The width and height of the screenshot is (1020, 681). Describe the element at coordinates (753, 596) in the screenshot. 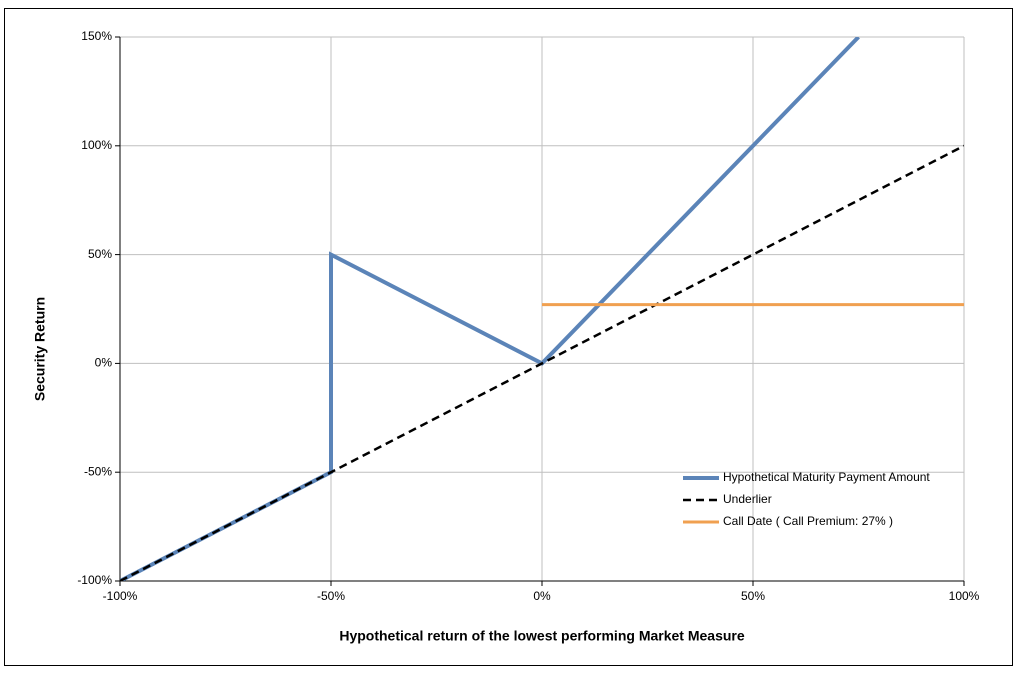

I see `x-tick-label: 50%` at that location.